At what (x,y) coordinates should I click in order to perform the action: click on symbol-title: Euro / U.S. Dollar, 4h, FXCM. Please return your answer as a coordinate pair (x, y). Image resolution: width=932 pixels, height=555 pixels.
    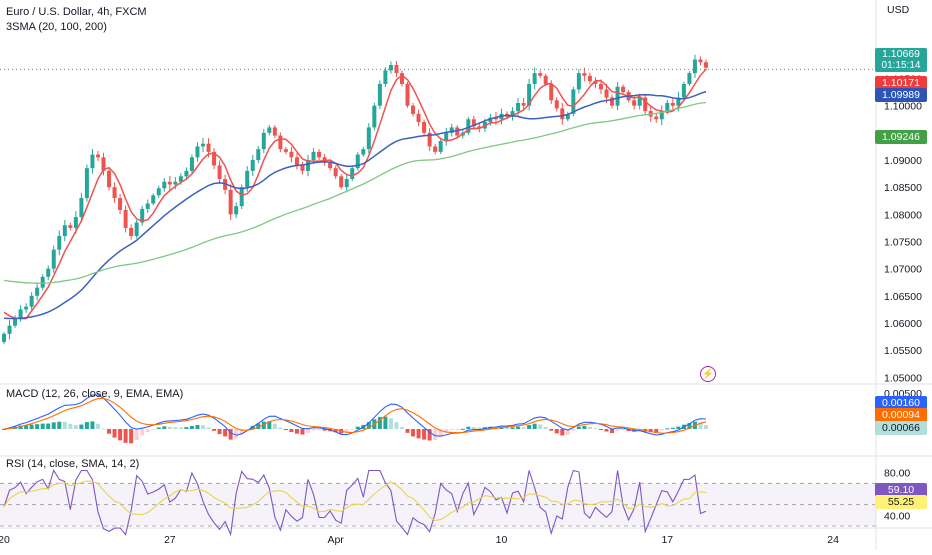
    Looking at the image, I should click on (76, 12).